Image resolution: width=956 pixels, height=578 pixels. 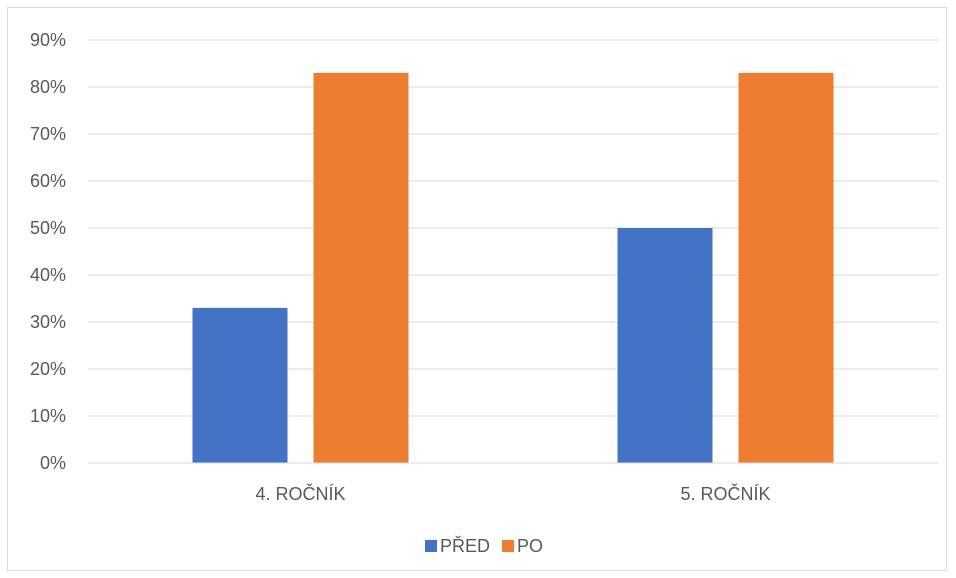 What do you see at coordinates (48, 181) in the screenshot?
I see `y-tick-label: 60%` at bounding box center [48, 181].